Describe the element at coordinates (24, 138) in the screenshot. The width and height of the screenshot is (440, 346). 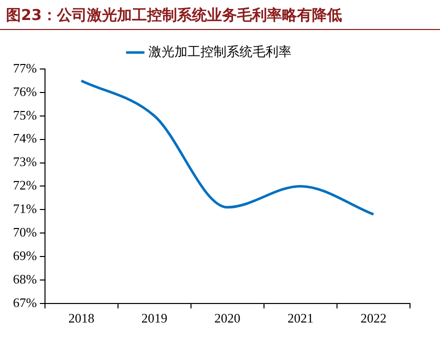
I see `y-tick-label: 74%` at that location.